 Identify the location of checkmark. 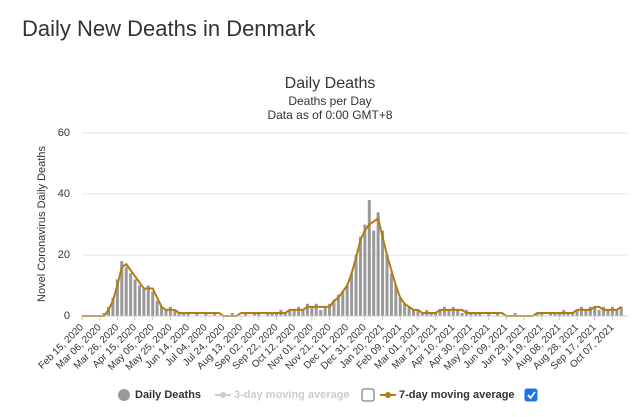
(531, 395).